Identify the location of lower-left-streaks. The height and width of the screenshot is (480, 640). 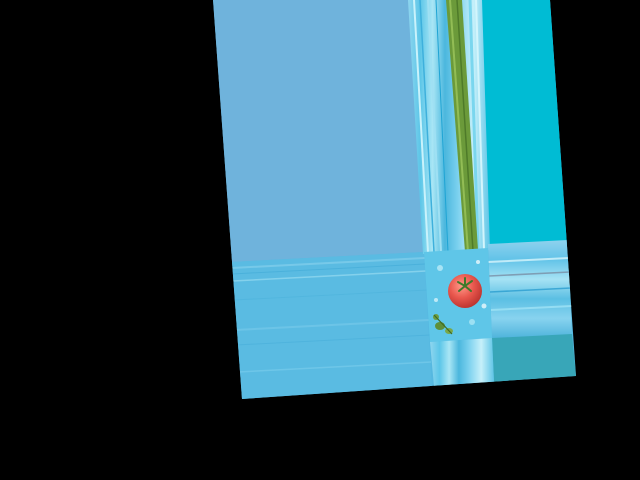
(331, 315).